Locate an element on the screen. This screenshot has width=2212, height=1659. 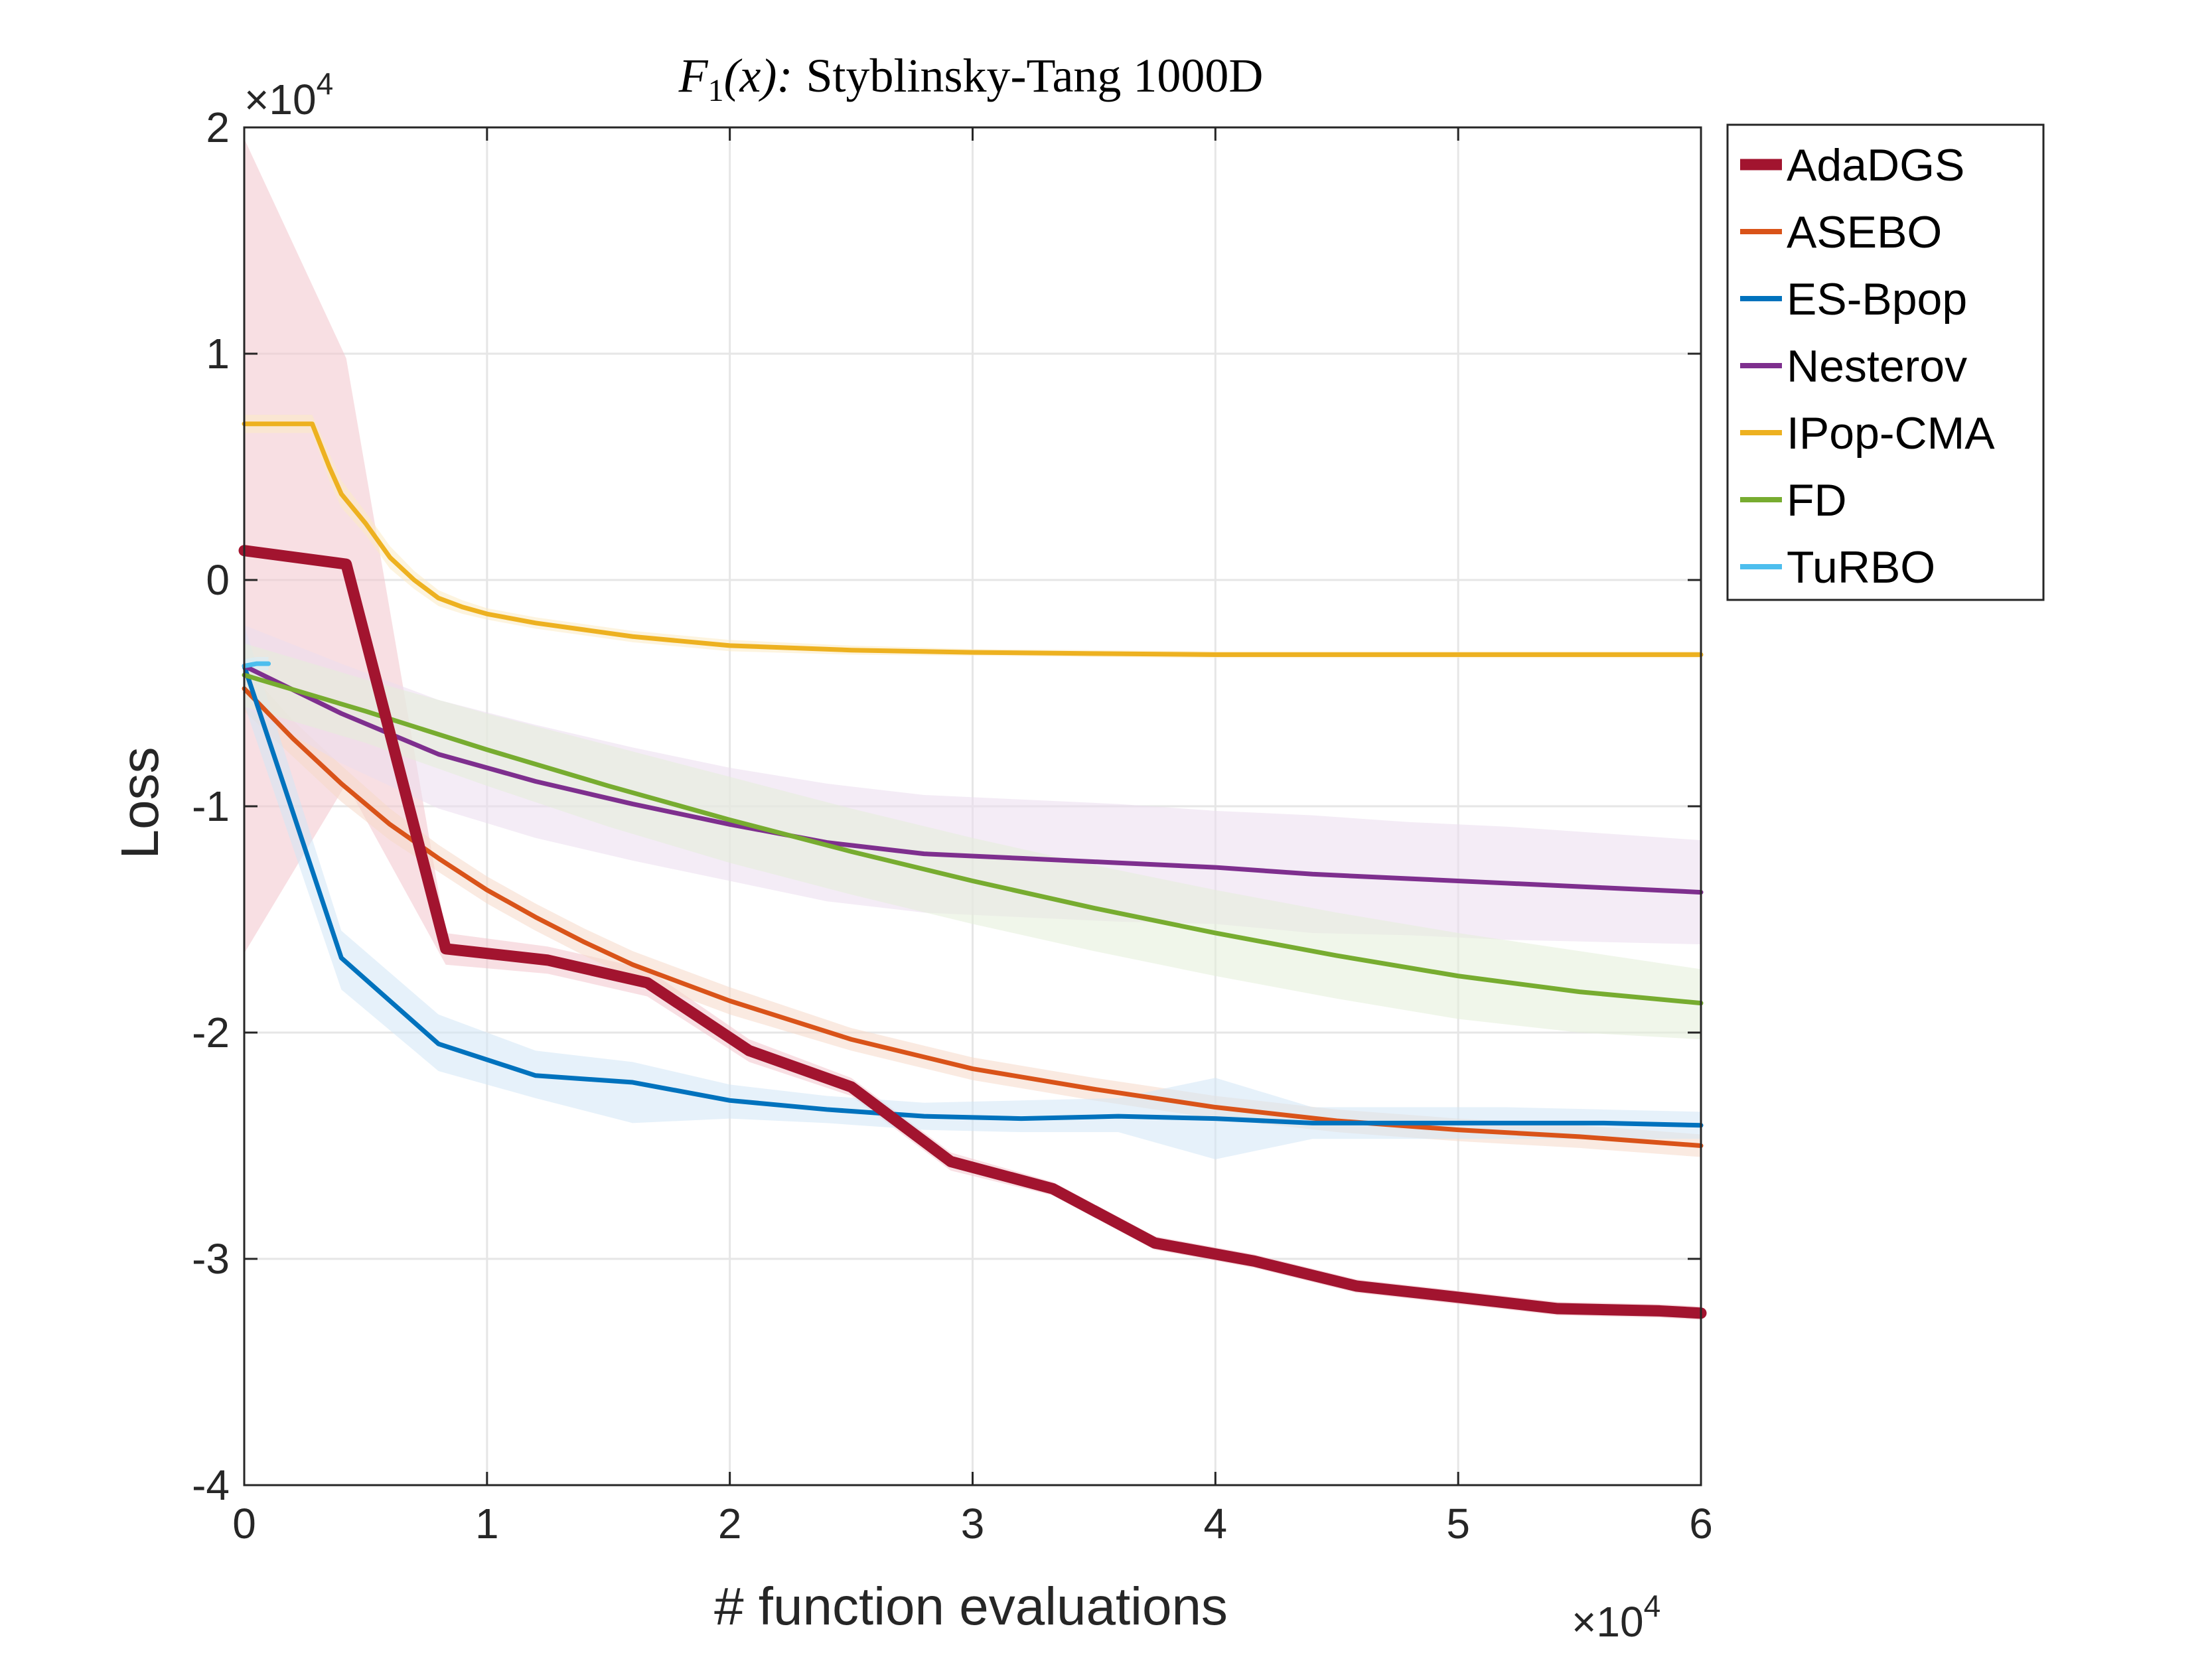
legend-label-nesterov: Nesterov is located at coordinates (1877, 366).